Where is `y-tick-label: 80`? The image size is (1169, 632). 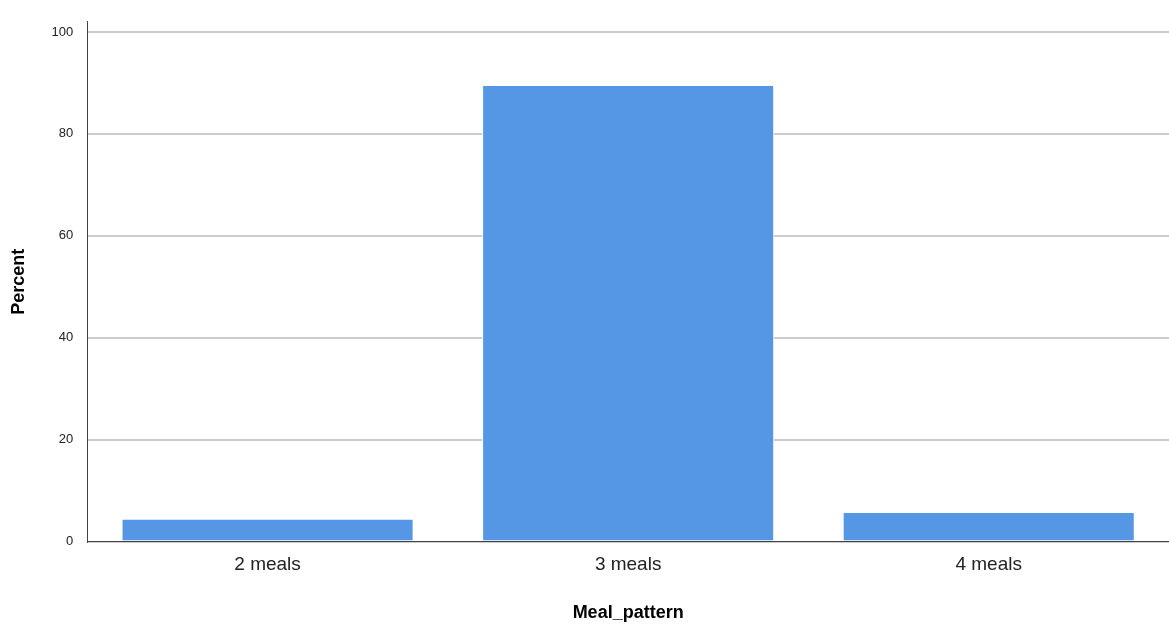
y-tick-label: 80 is located at coordinates (66, 133).